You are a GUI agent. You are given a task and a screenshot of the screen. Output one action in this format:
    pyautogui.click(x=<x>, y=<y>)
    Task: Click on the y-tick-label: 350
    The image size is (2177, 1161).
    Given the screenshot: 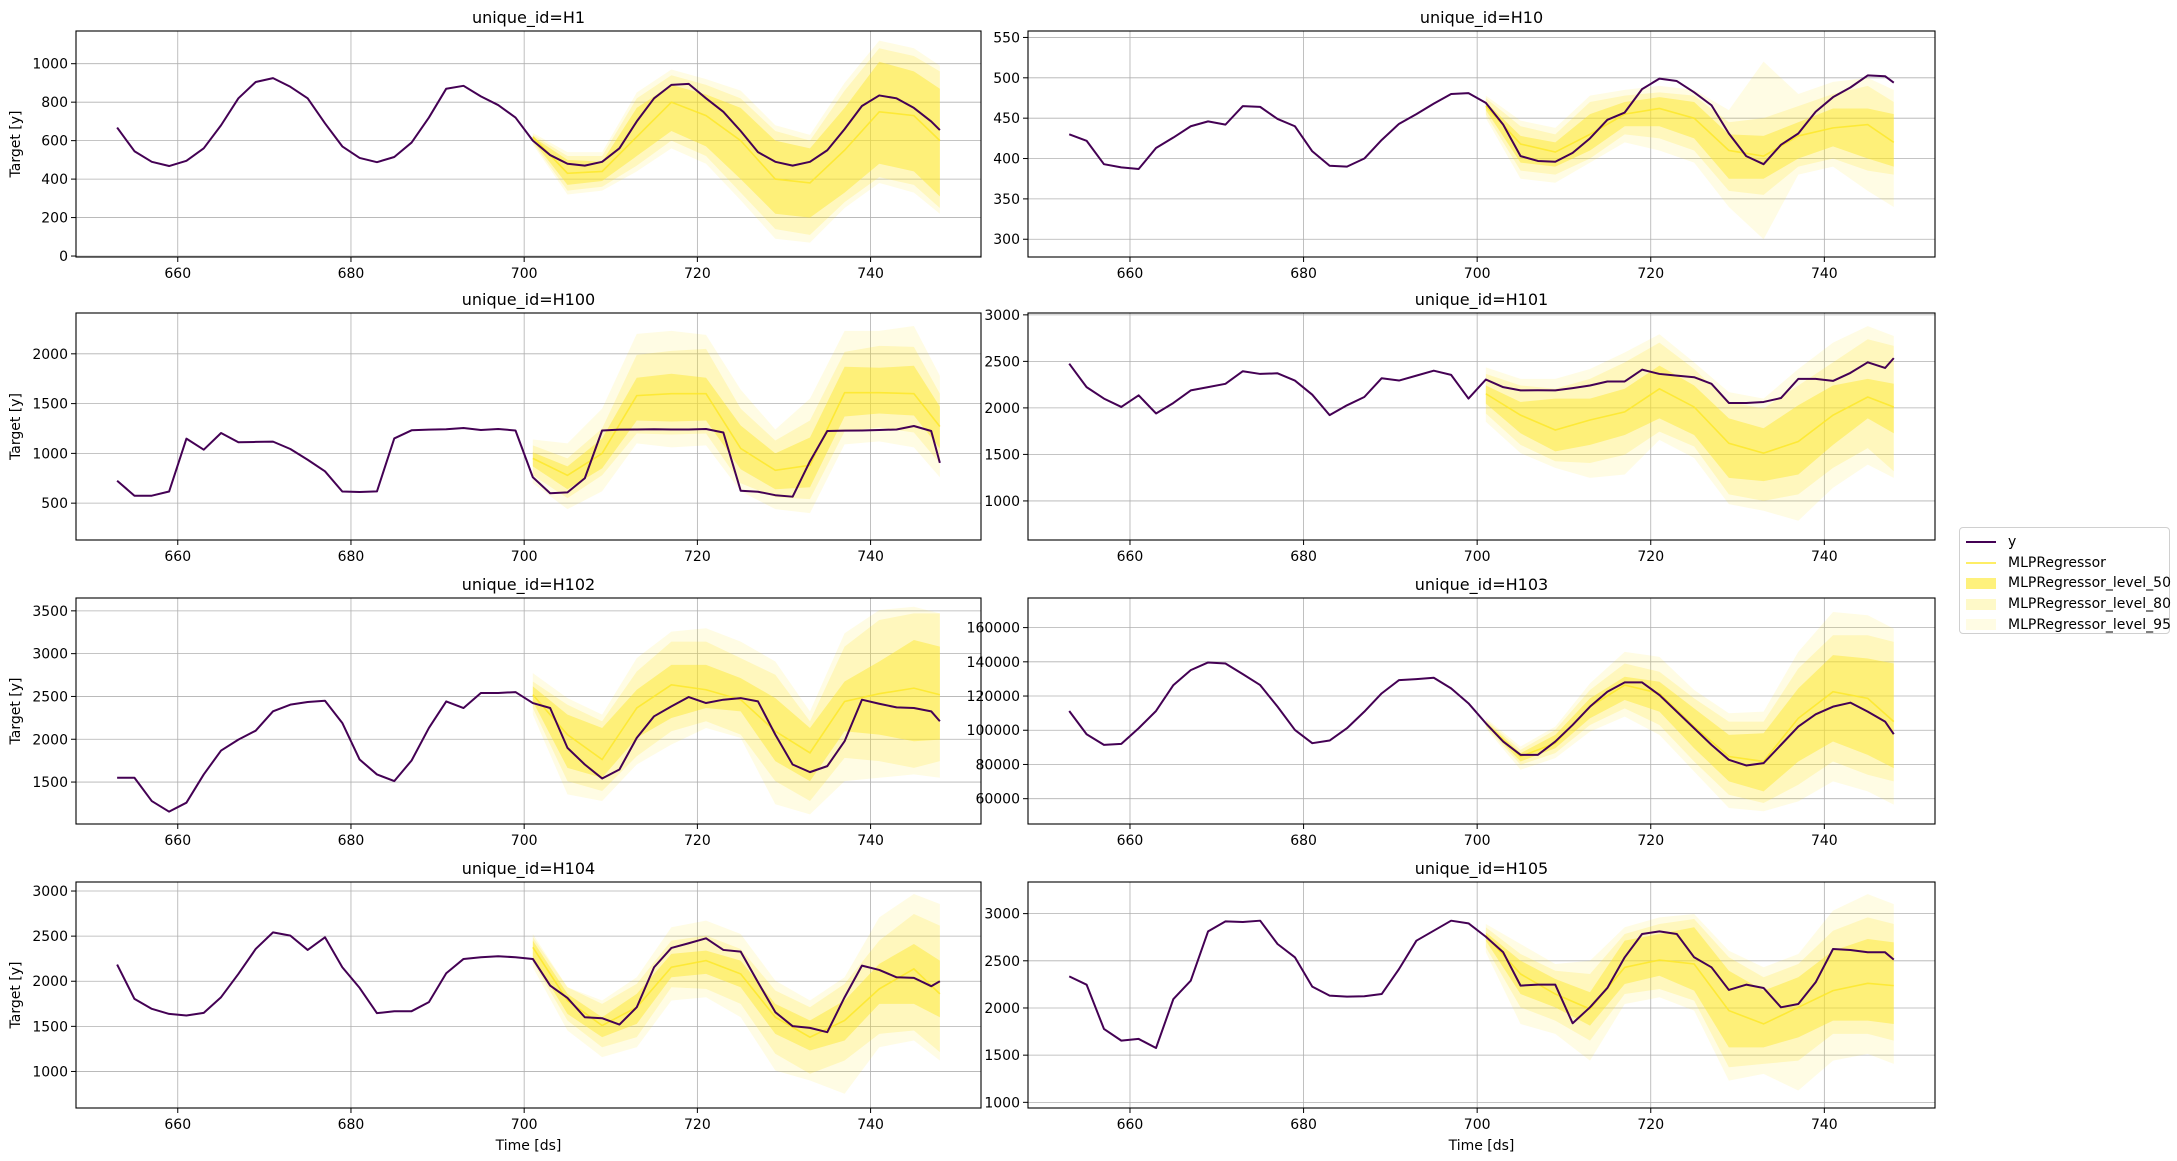 What is the action you would take?
    pyautogui.click(x=1006, y=200)
    